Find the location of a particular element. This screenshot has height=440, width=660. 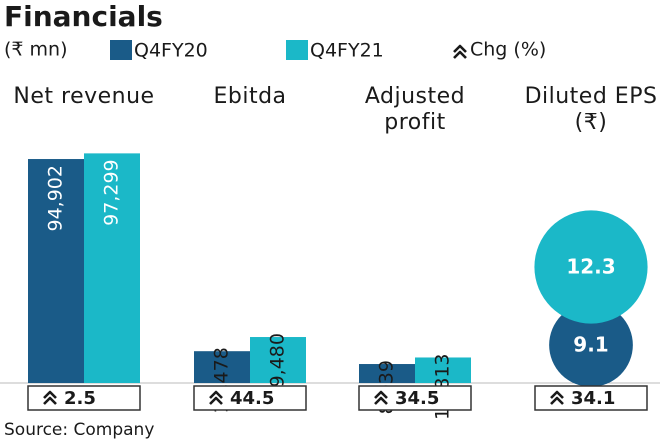

change-value: 2.5 is located at coordinates (80, 398).